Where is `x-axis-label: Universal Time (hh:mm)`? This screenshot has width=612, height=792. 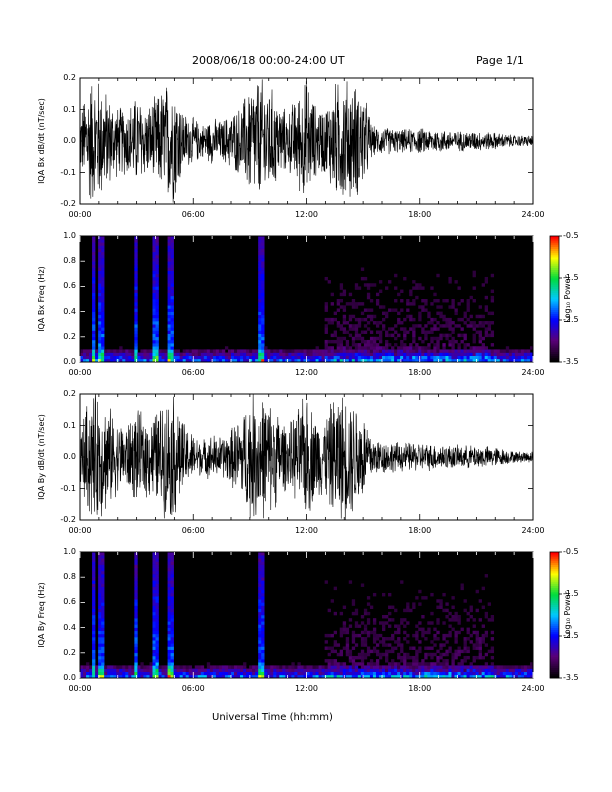
x-axis-label: Universal Time (hh:mm) is located at coordinates (272, 717).